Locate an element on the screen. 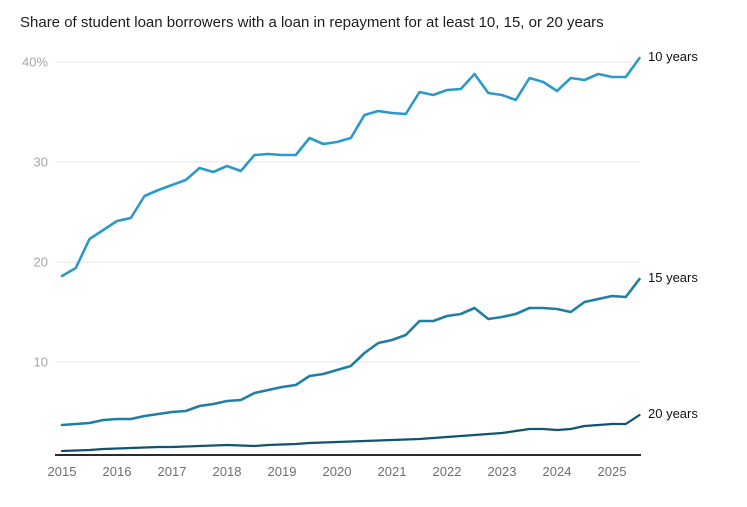  x-tick-label-2017: 2017 is located at coordinates (172, 471).